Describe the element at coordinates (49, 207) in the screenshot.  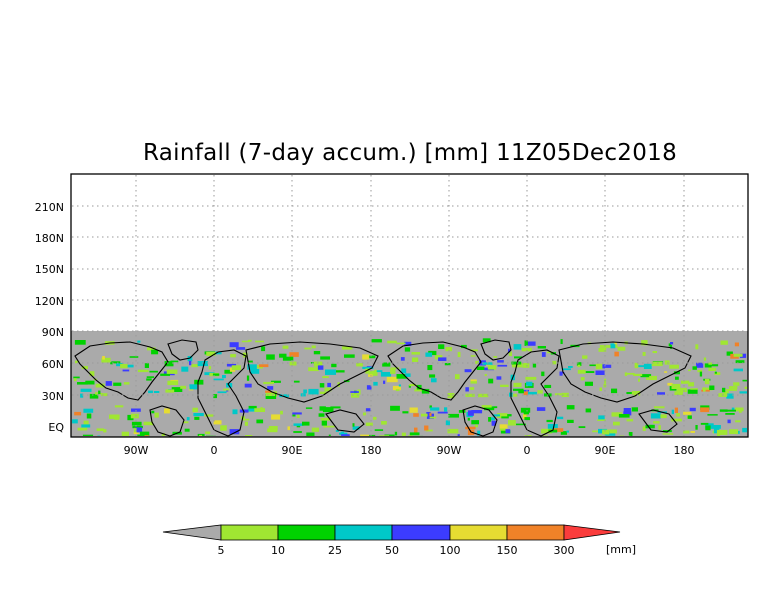
I see `lat-label-210n: 210N` at that location.